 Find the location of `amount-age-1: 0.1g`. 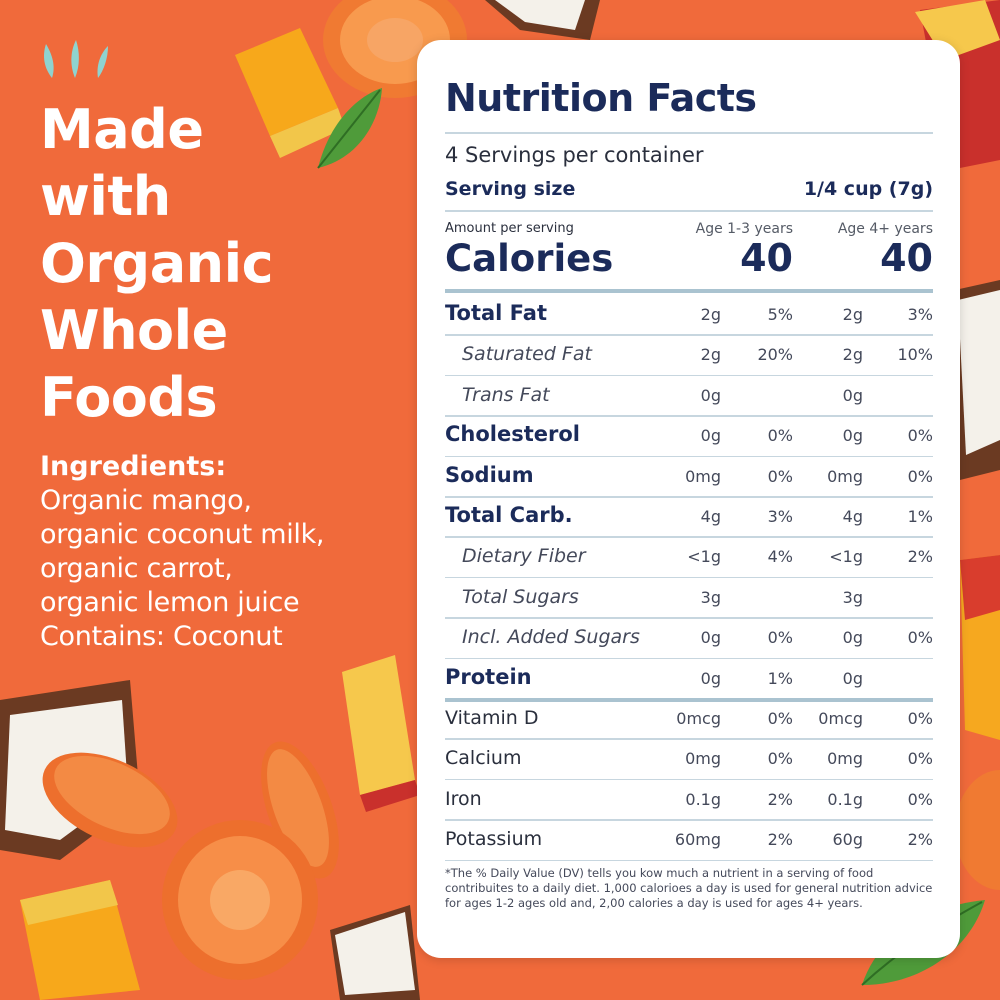

amount-age-1: 0.1g is located at coordinates (703, 799).